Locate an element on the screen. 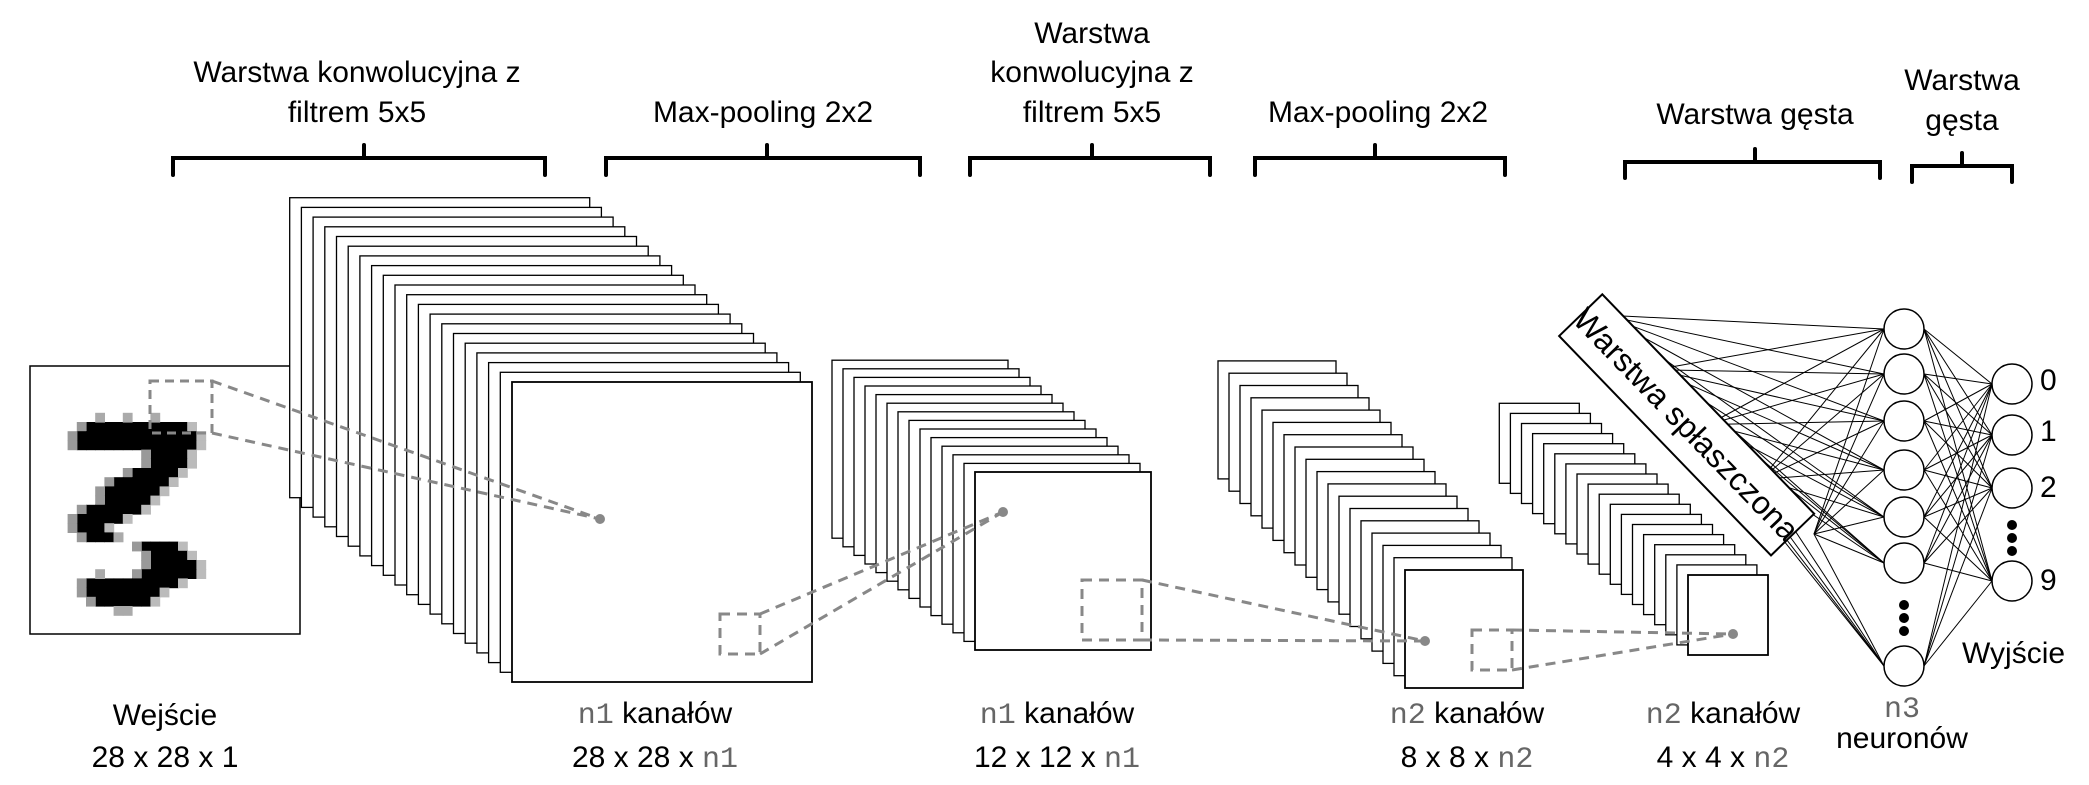 This screenshot has height=785, width=2089. caption-pool1-channels: n1 kanałów is located at coordinates (1057, 715).